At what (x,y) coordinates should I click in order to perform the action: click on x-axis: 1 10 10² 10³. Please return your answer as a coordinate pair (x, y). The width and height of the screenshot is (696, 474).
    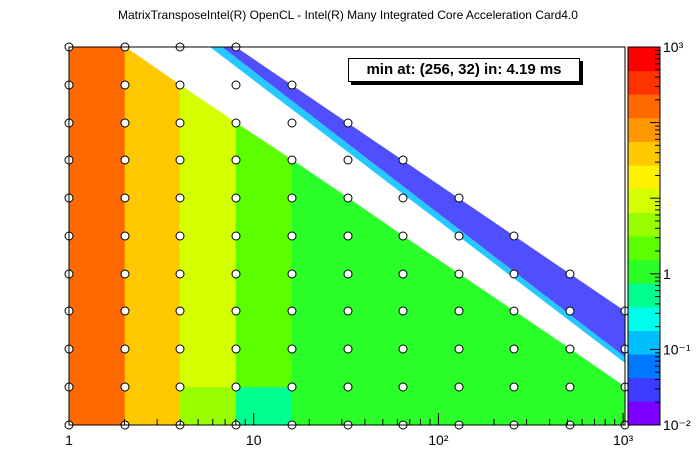
    Looking at the image, I should click on (349, 430).